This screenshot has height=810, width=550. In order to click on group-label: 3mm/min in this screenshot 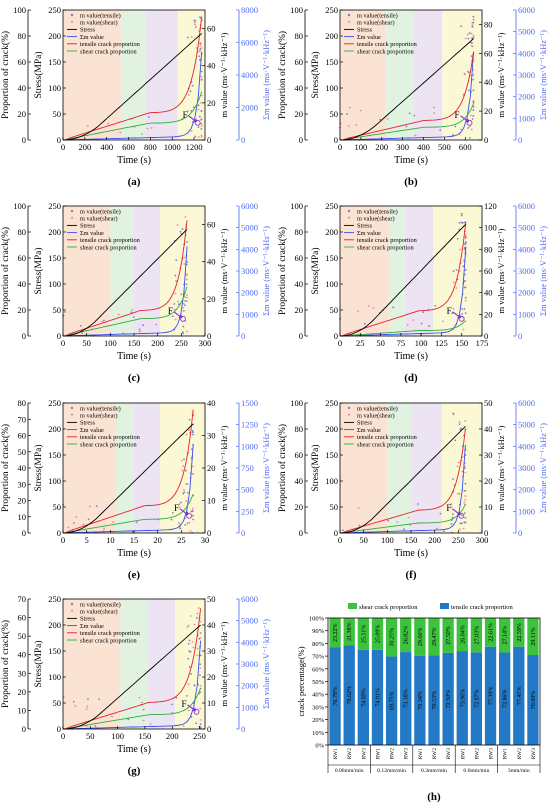, I will do `click(519, 771)`.